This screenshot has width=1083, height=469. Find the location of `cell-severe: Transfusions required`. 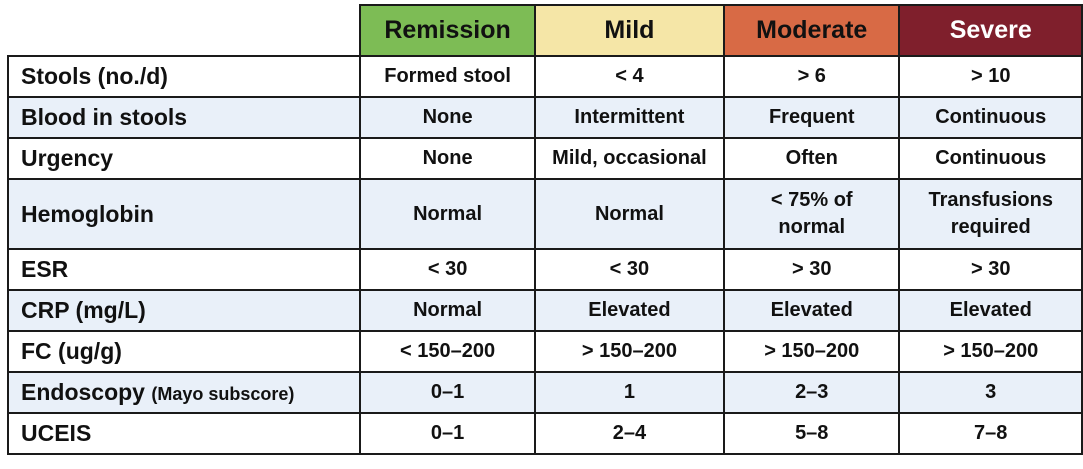

cell-severe: Transfusions required is located at coordinates (990, 214).